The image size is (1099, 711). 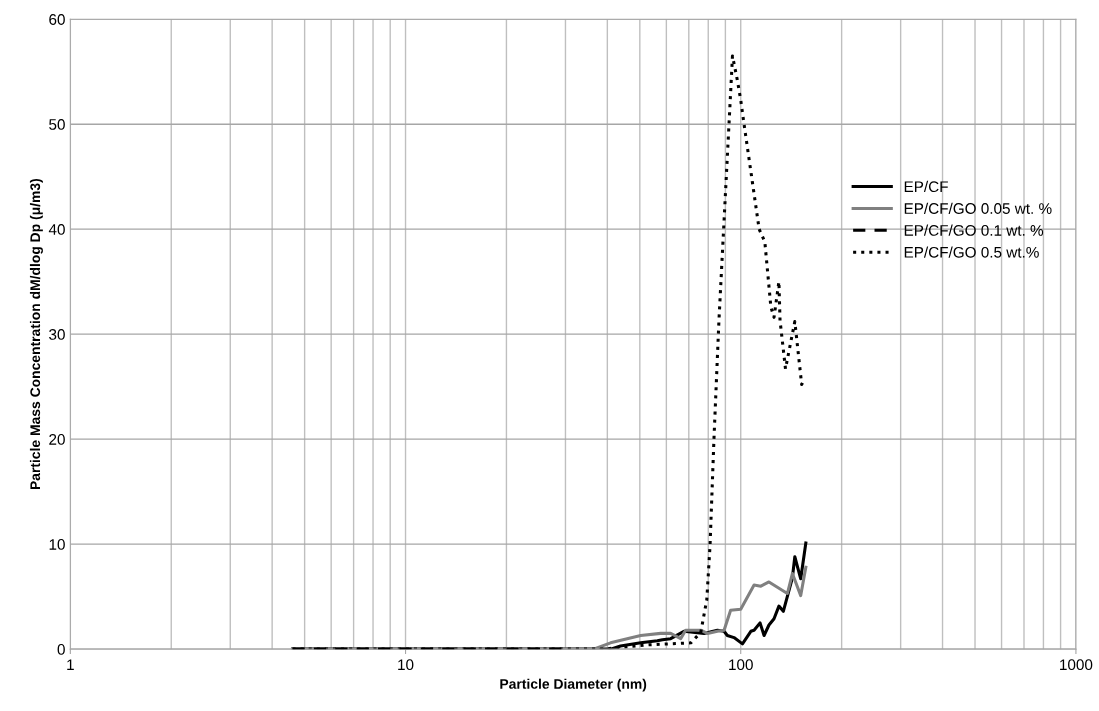 I want to click on legend-label: EP/CF/GO 0.05 wt. %, so click(x=978, y=208).